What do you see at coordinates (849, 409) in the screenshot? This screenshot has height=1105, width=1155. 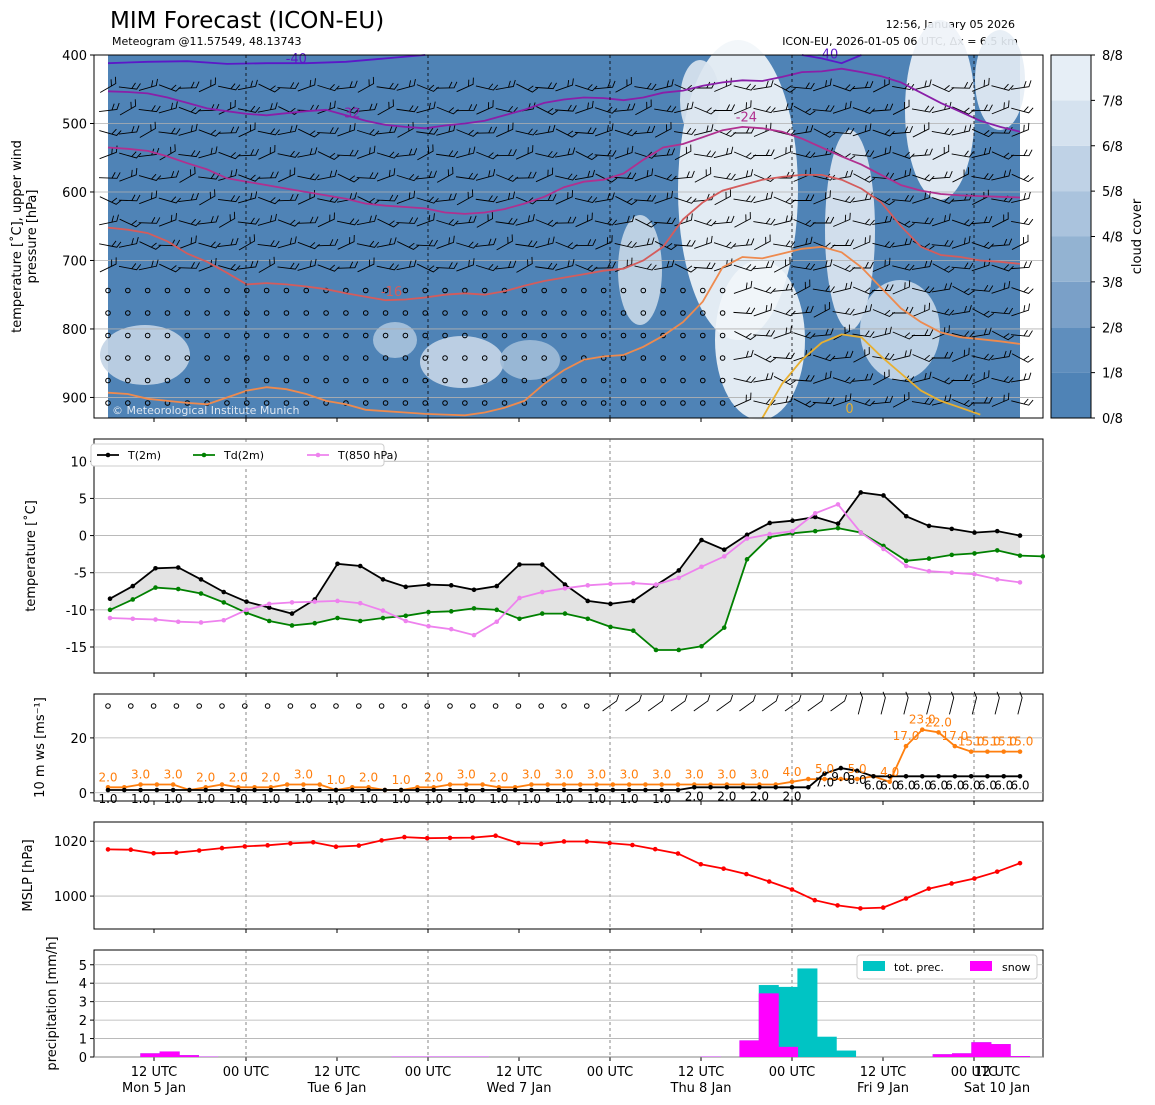 I see `isotherm-label: 0` at bounding box center [849, 409].